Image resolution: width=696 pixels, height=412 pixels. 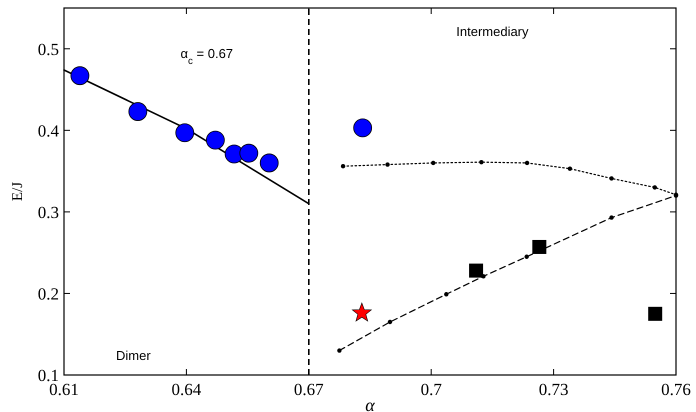 I want to click on y-axis-title: E/J, so click(x=18, y=192).